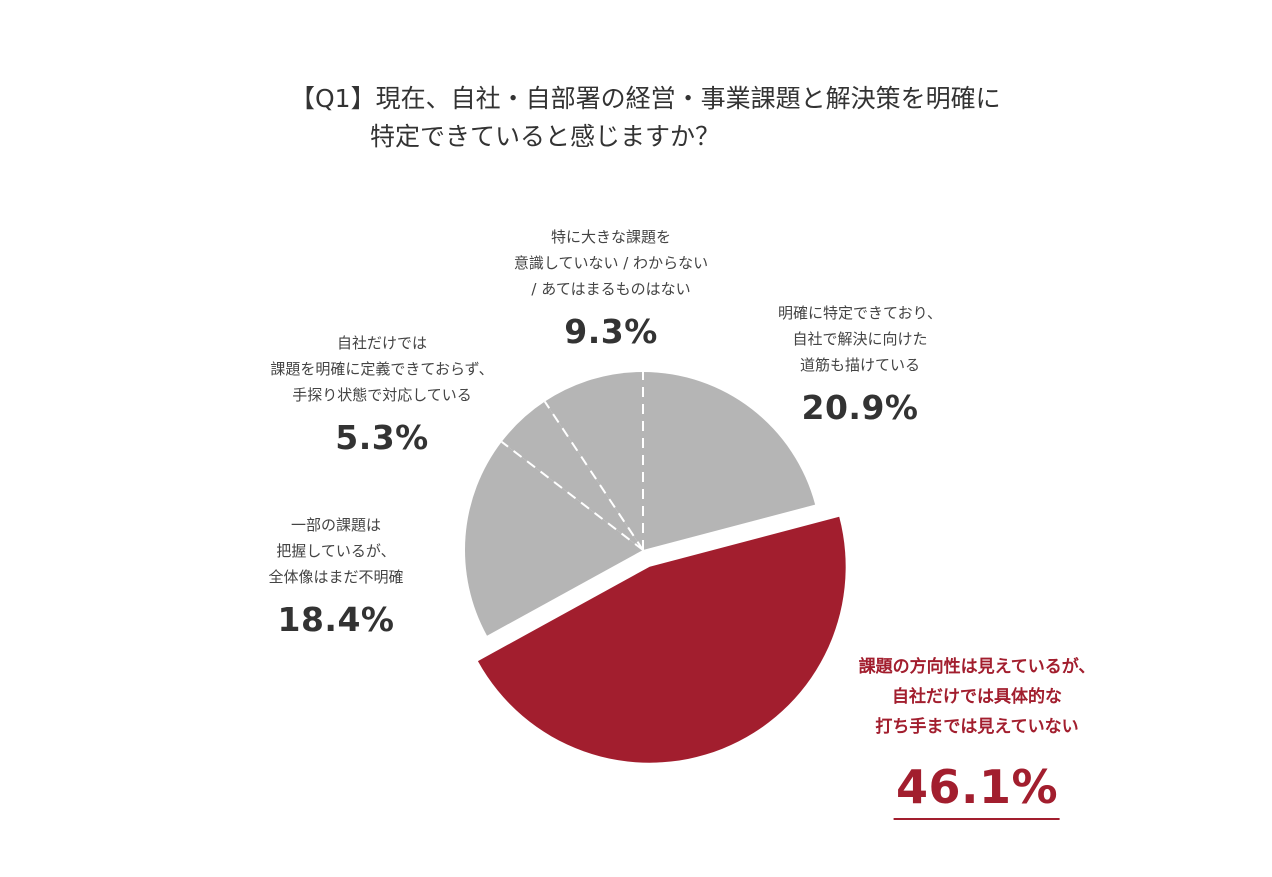  I want to click on slice-percent-highlight: 46.1%, so click(977, 790).